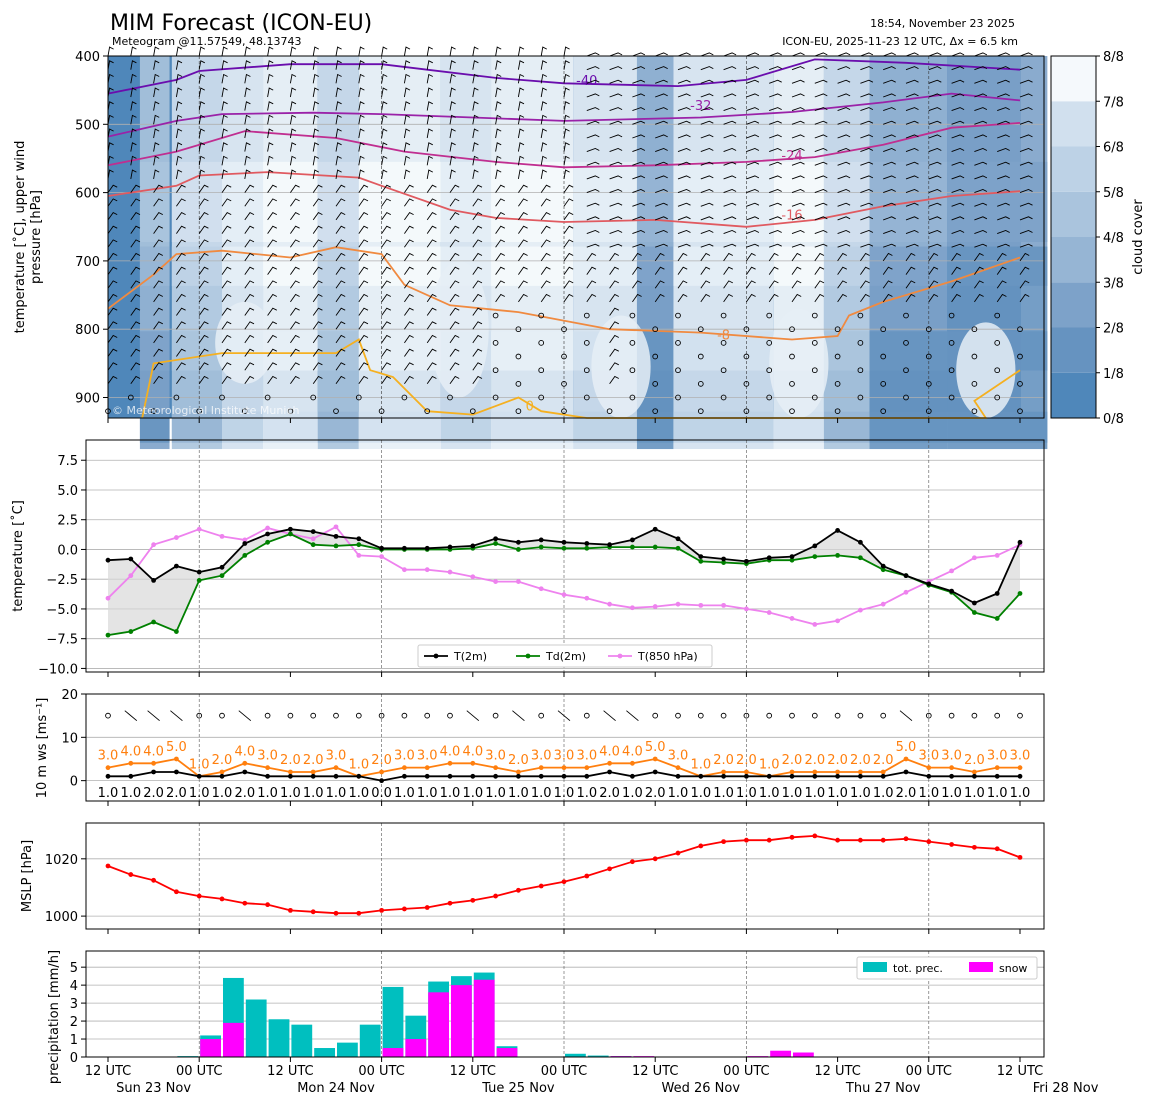 The width and height of the screenshot is (1155, 1105). What do you see at coordinates (564, 76) in the screenshot?
I see `isotherm-line` at bounding box center [564, 76].